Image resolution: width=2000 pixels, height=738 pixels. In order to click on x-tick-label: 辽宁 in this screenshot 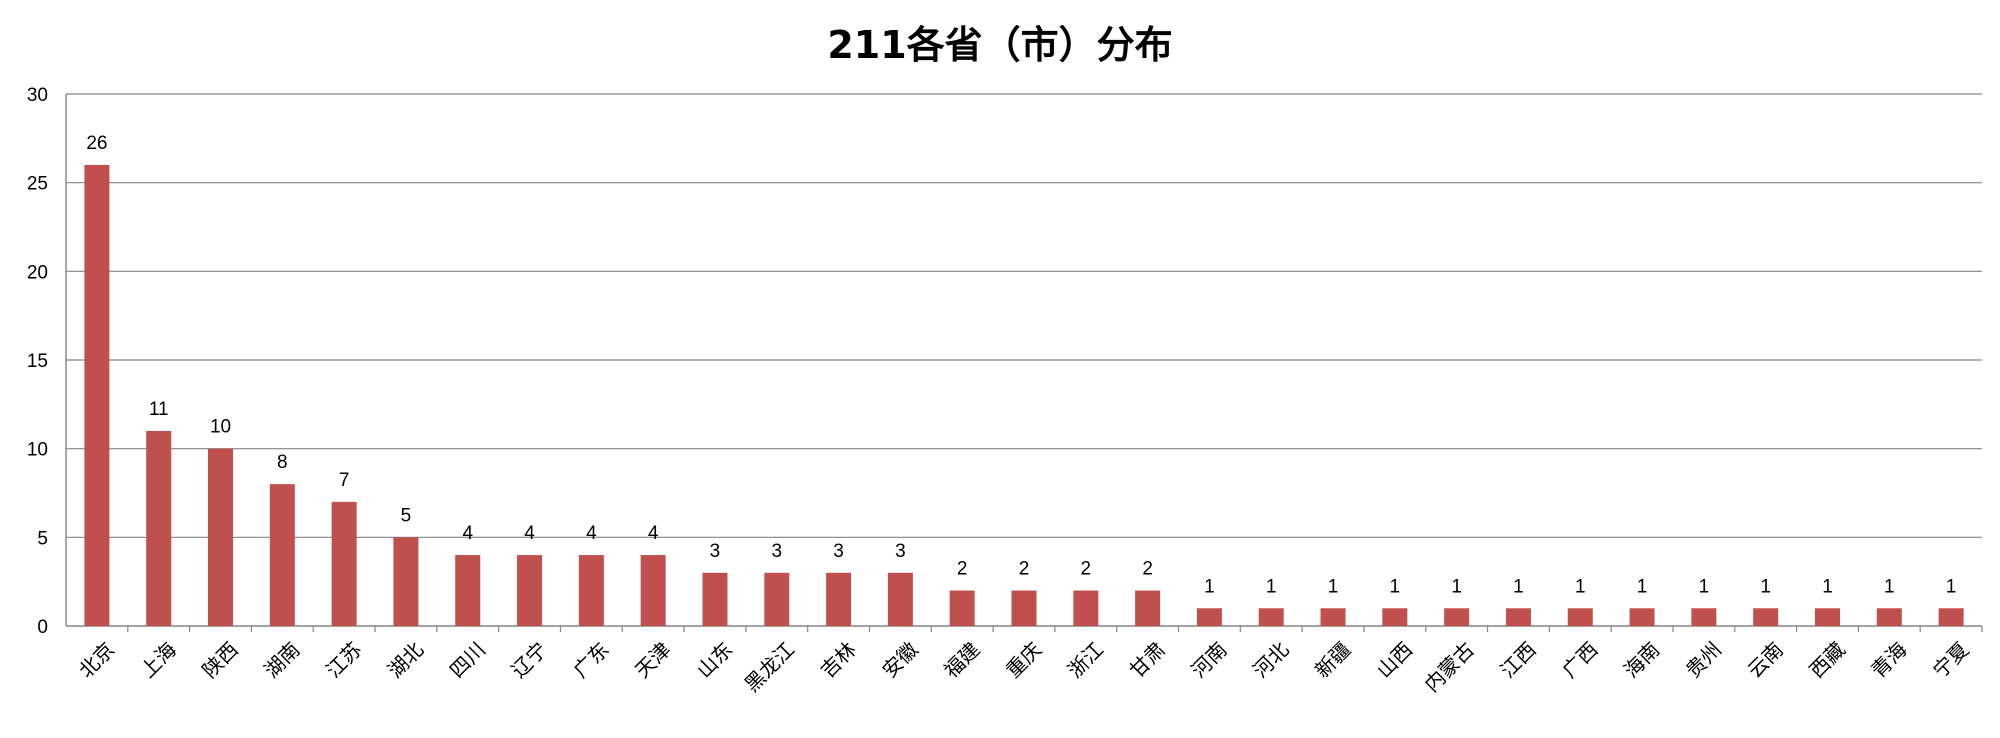, I will do `click(529, 659)`.